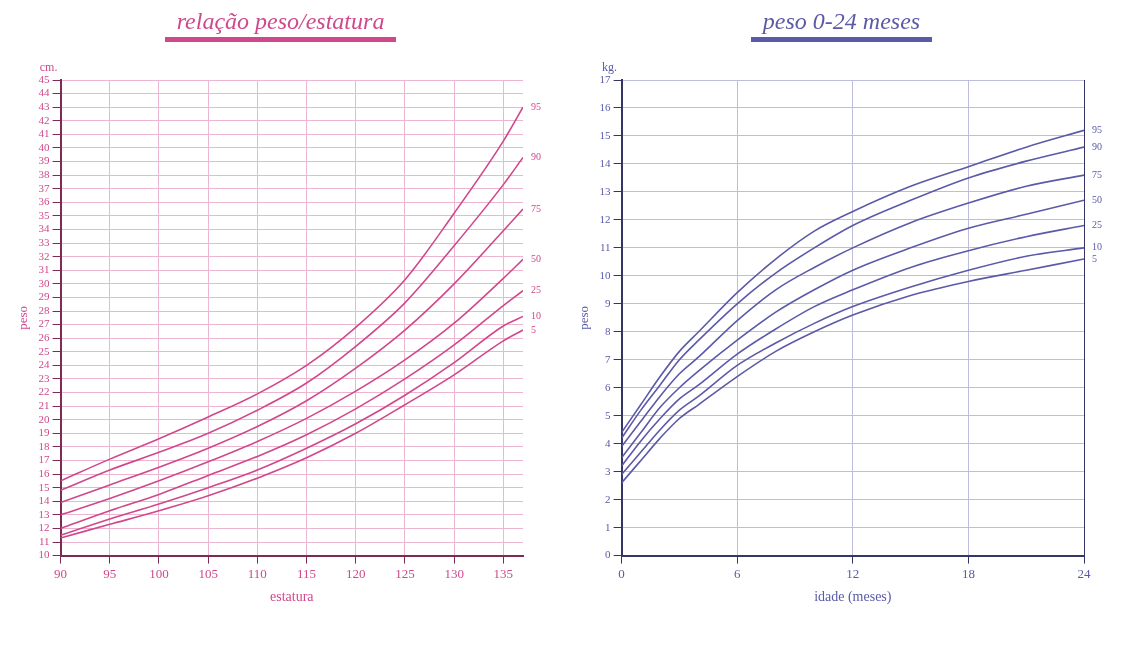 The height and width of the screenshot is (651, 1126). What do you see at coordinates (44, 133) in the screenshot?
I see `y-tick-label: 41` at bounding box center [44, 133].